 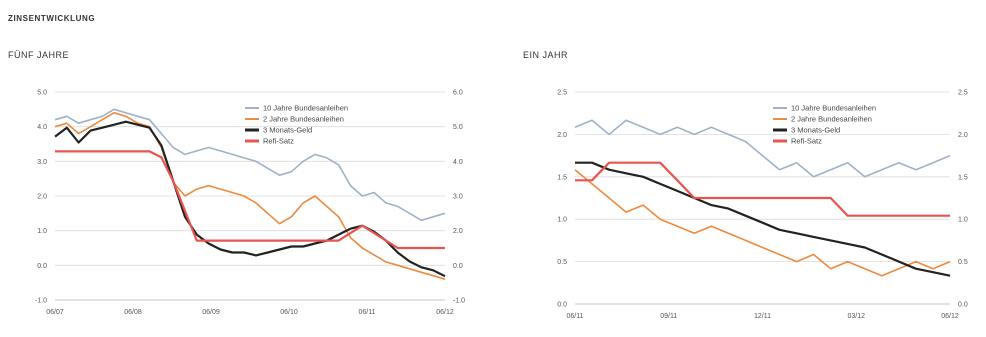 I want to click on y-right-tick-label: 1.0, so click(x=963, y=220).